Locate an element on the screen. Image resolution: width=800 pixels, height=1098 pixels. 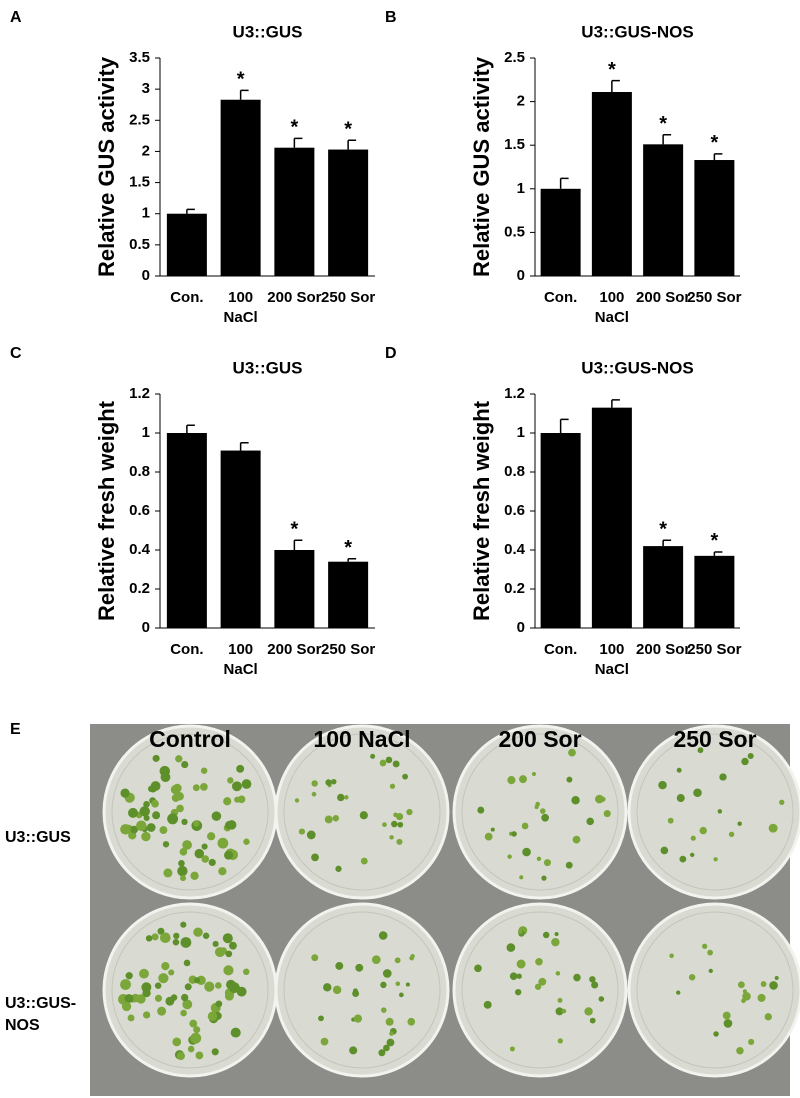
column-label: 100 NaCl is located at coordinates (361, 739).